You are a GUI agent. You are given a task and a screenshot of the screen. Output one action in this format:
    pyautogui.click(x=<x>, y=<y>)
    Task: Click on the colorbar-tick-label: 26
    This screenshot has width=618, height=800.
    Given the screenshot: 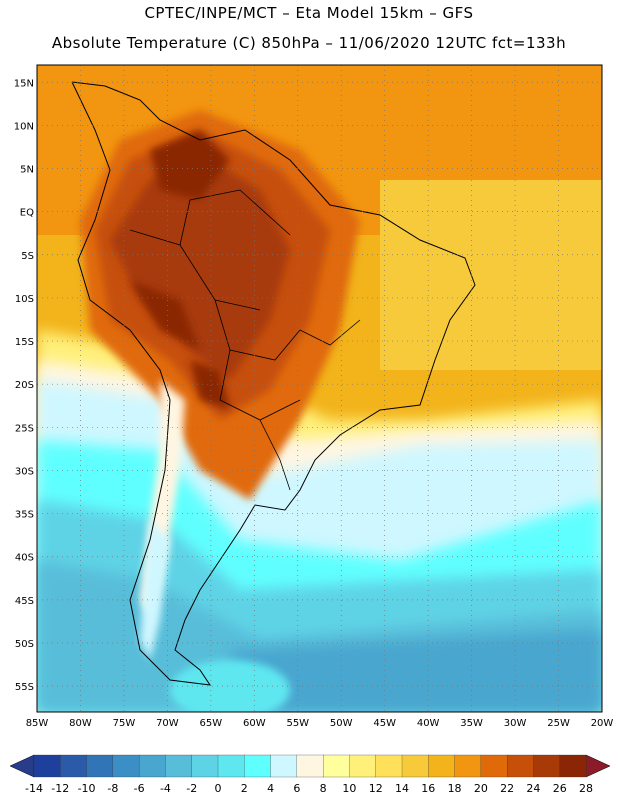 What is the action you would take?
    pyautogui.click(x=560, y=788)
    